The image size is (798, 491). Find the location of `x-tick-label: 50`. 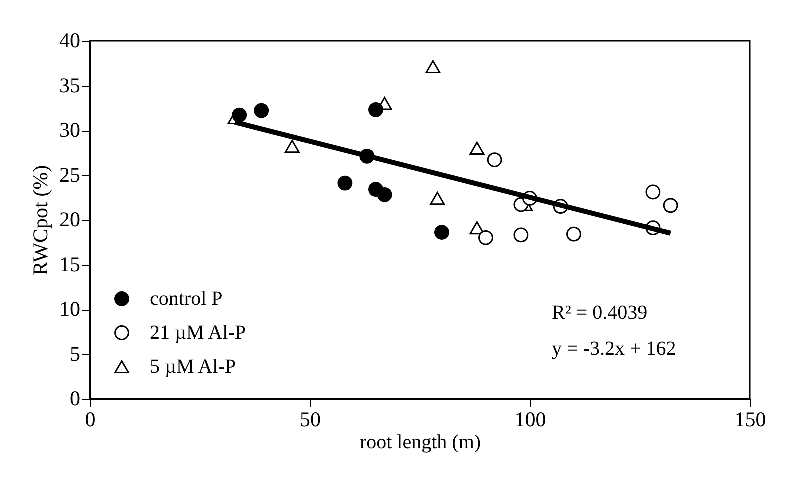

x-tick-label: 50 is located at coordinates (310, 420).